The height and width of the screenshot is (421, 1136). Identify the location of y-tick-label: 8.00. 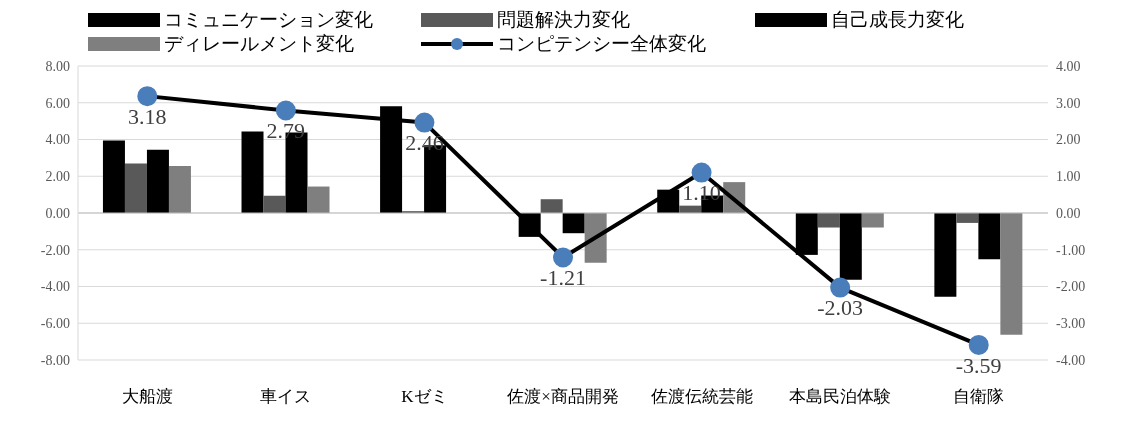
(57, 66).